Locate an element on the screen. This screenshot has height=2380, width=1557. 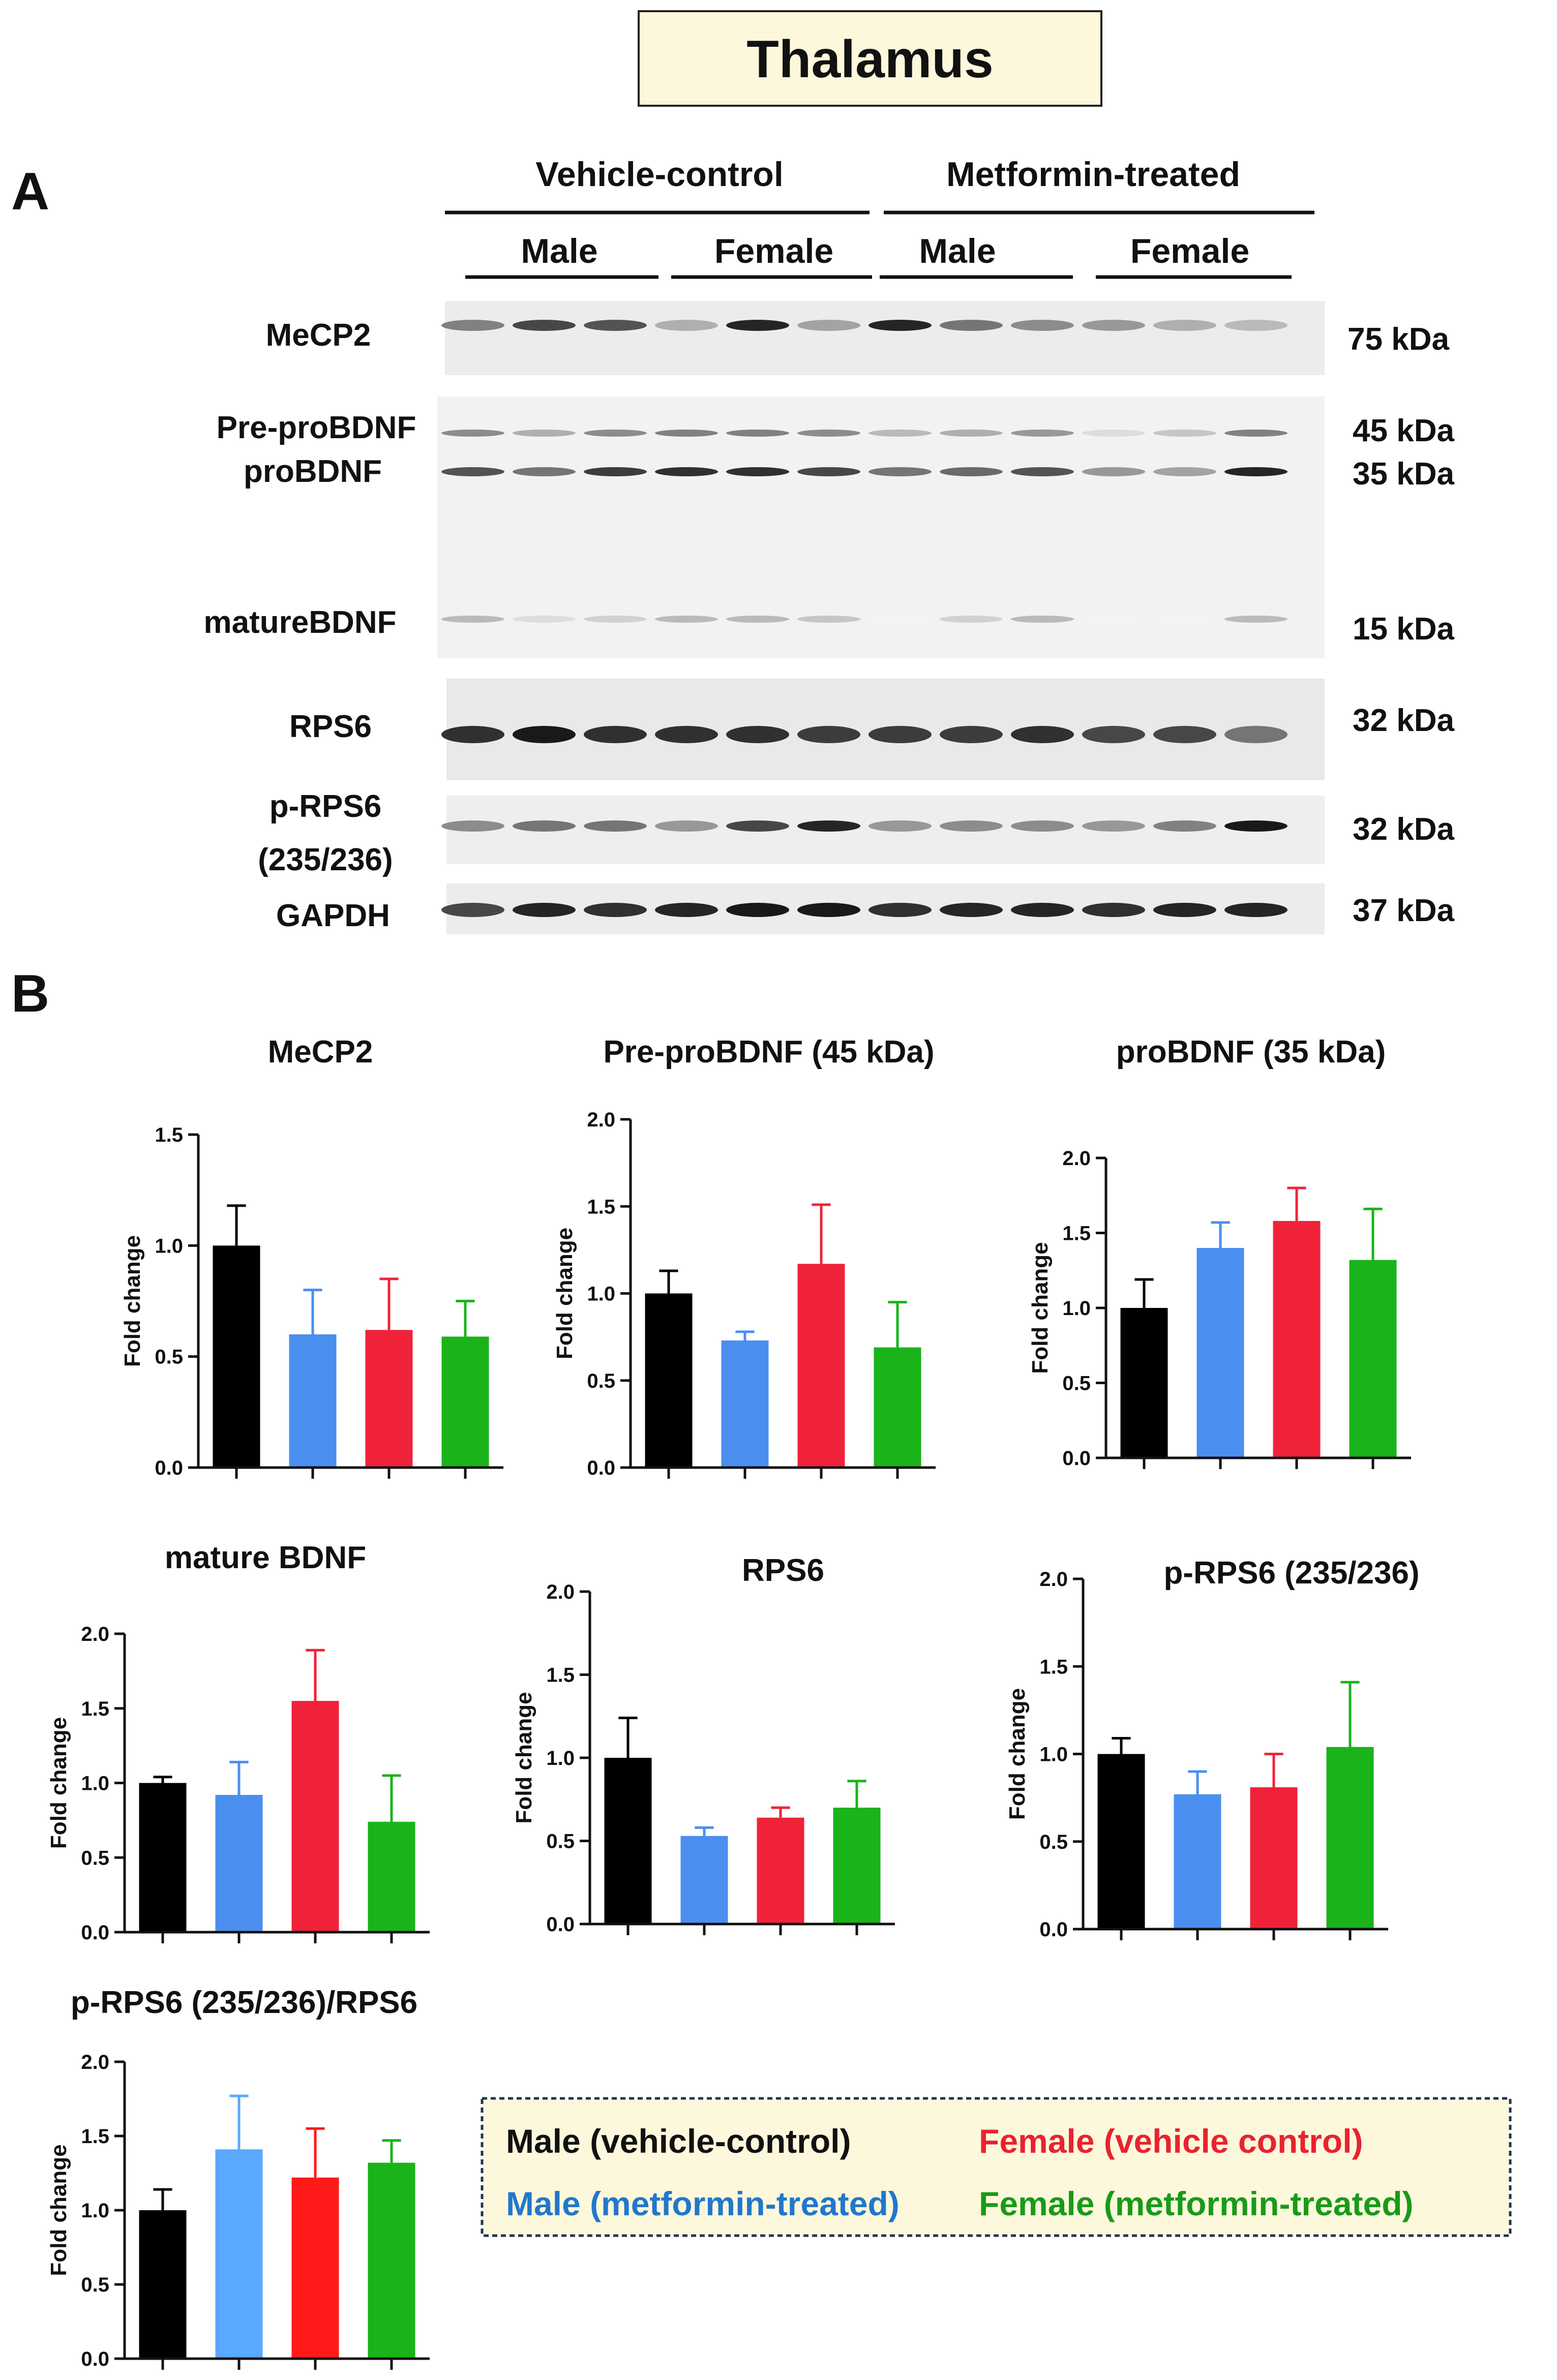
row-label-probdnf: proBDNF is located at coordinates (313, 471).